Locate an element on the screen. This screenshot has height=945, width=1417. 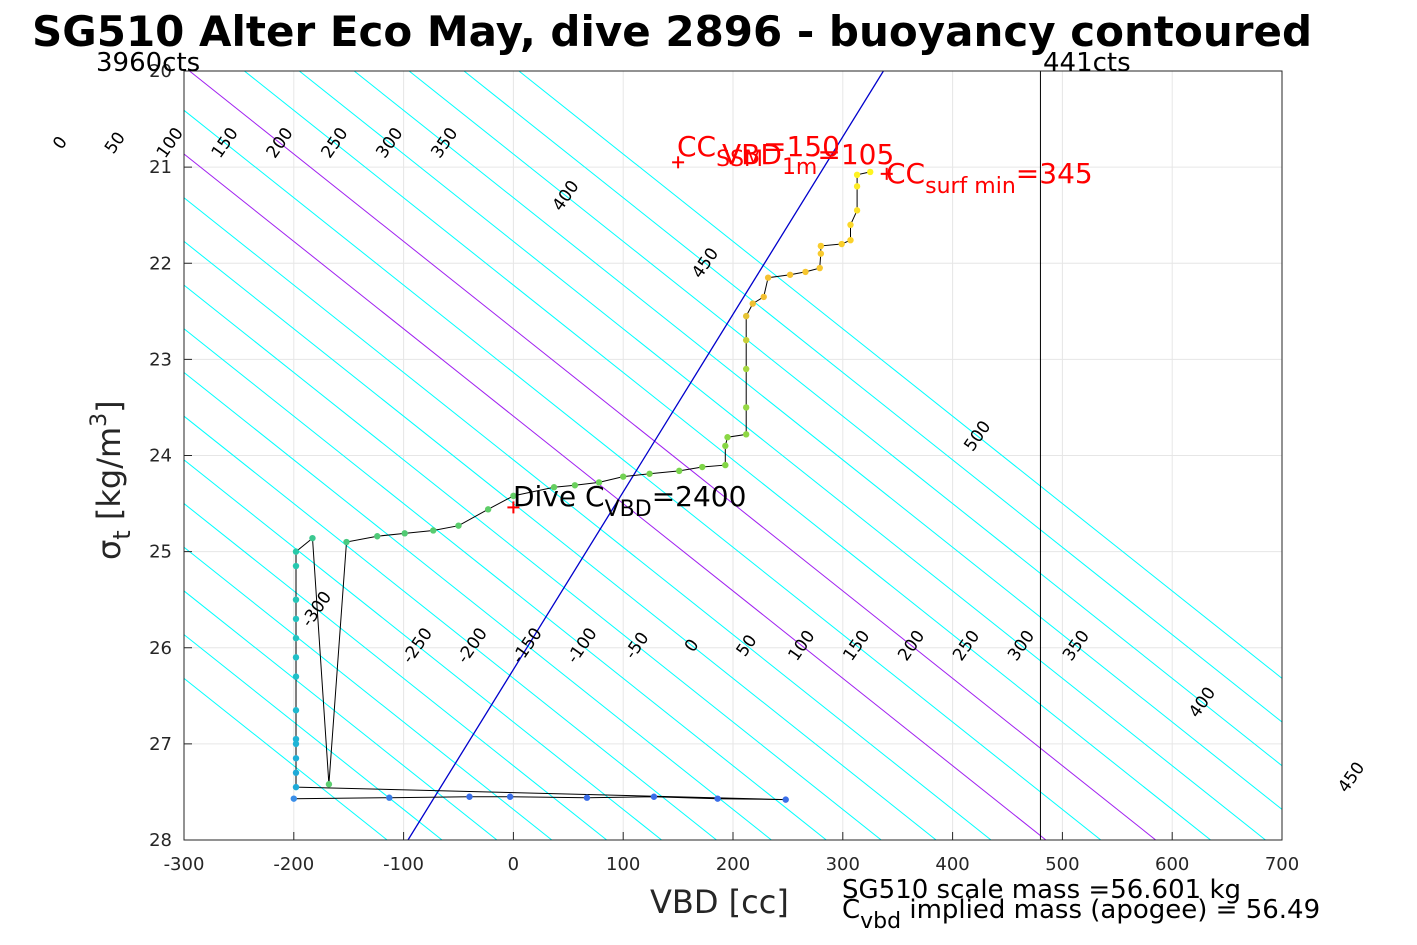
x-tick-label: 500 is located at coordinates (1062, 864).